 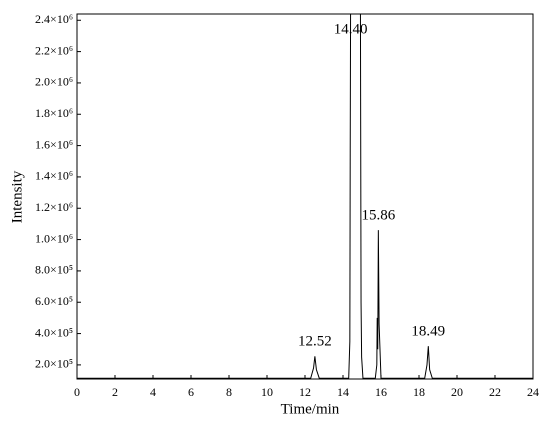 I want to click on x-tick-label: 22, so click(x=495, y=392).